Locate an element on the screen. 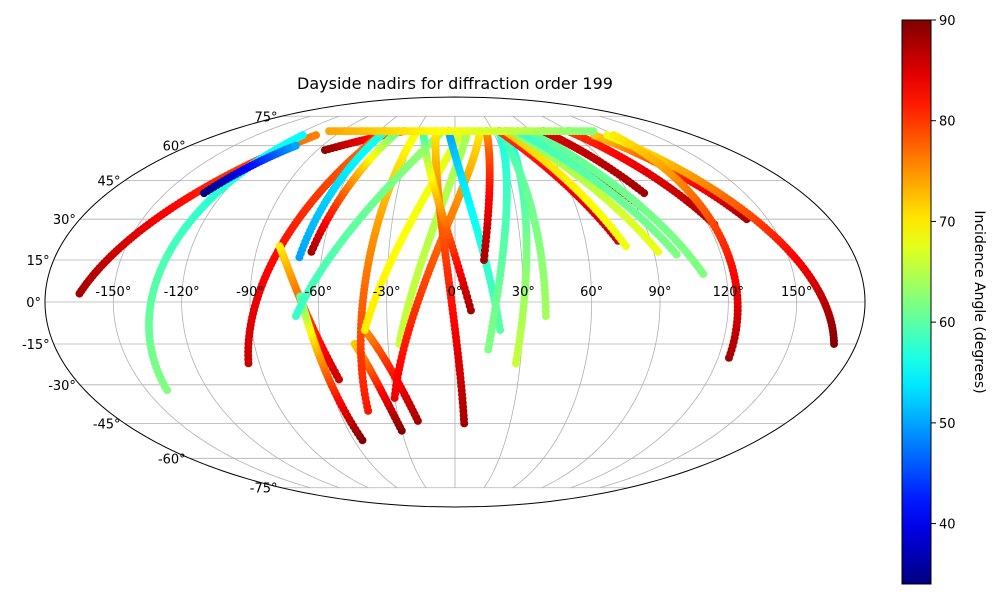  colorbar-tick-label: 60 is located at coordinates (947, 323).